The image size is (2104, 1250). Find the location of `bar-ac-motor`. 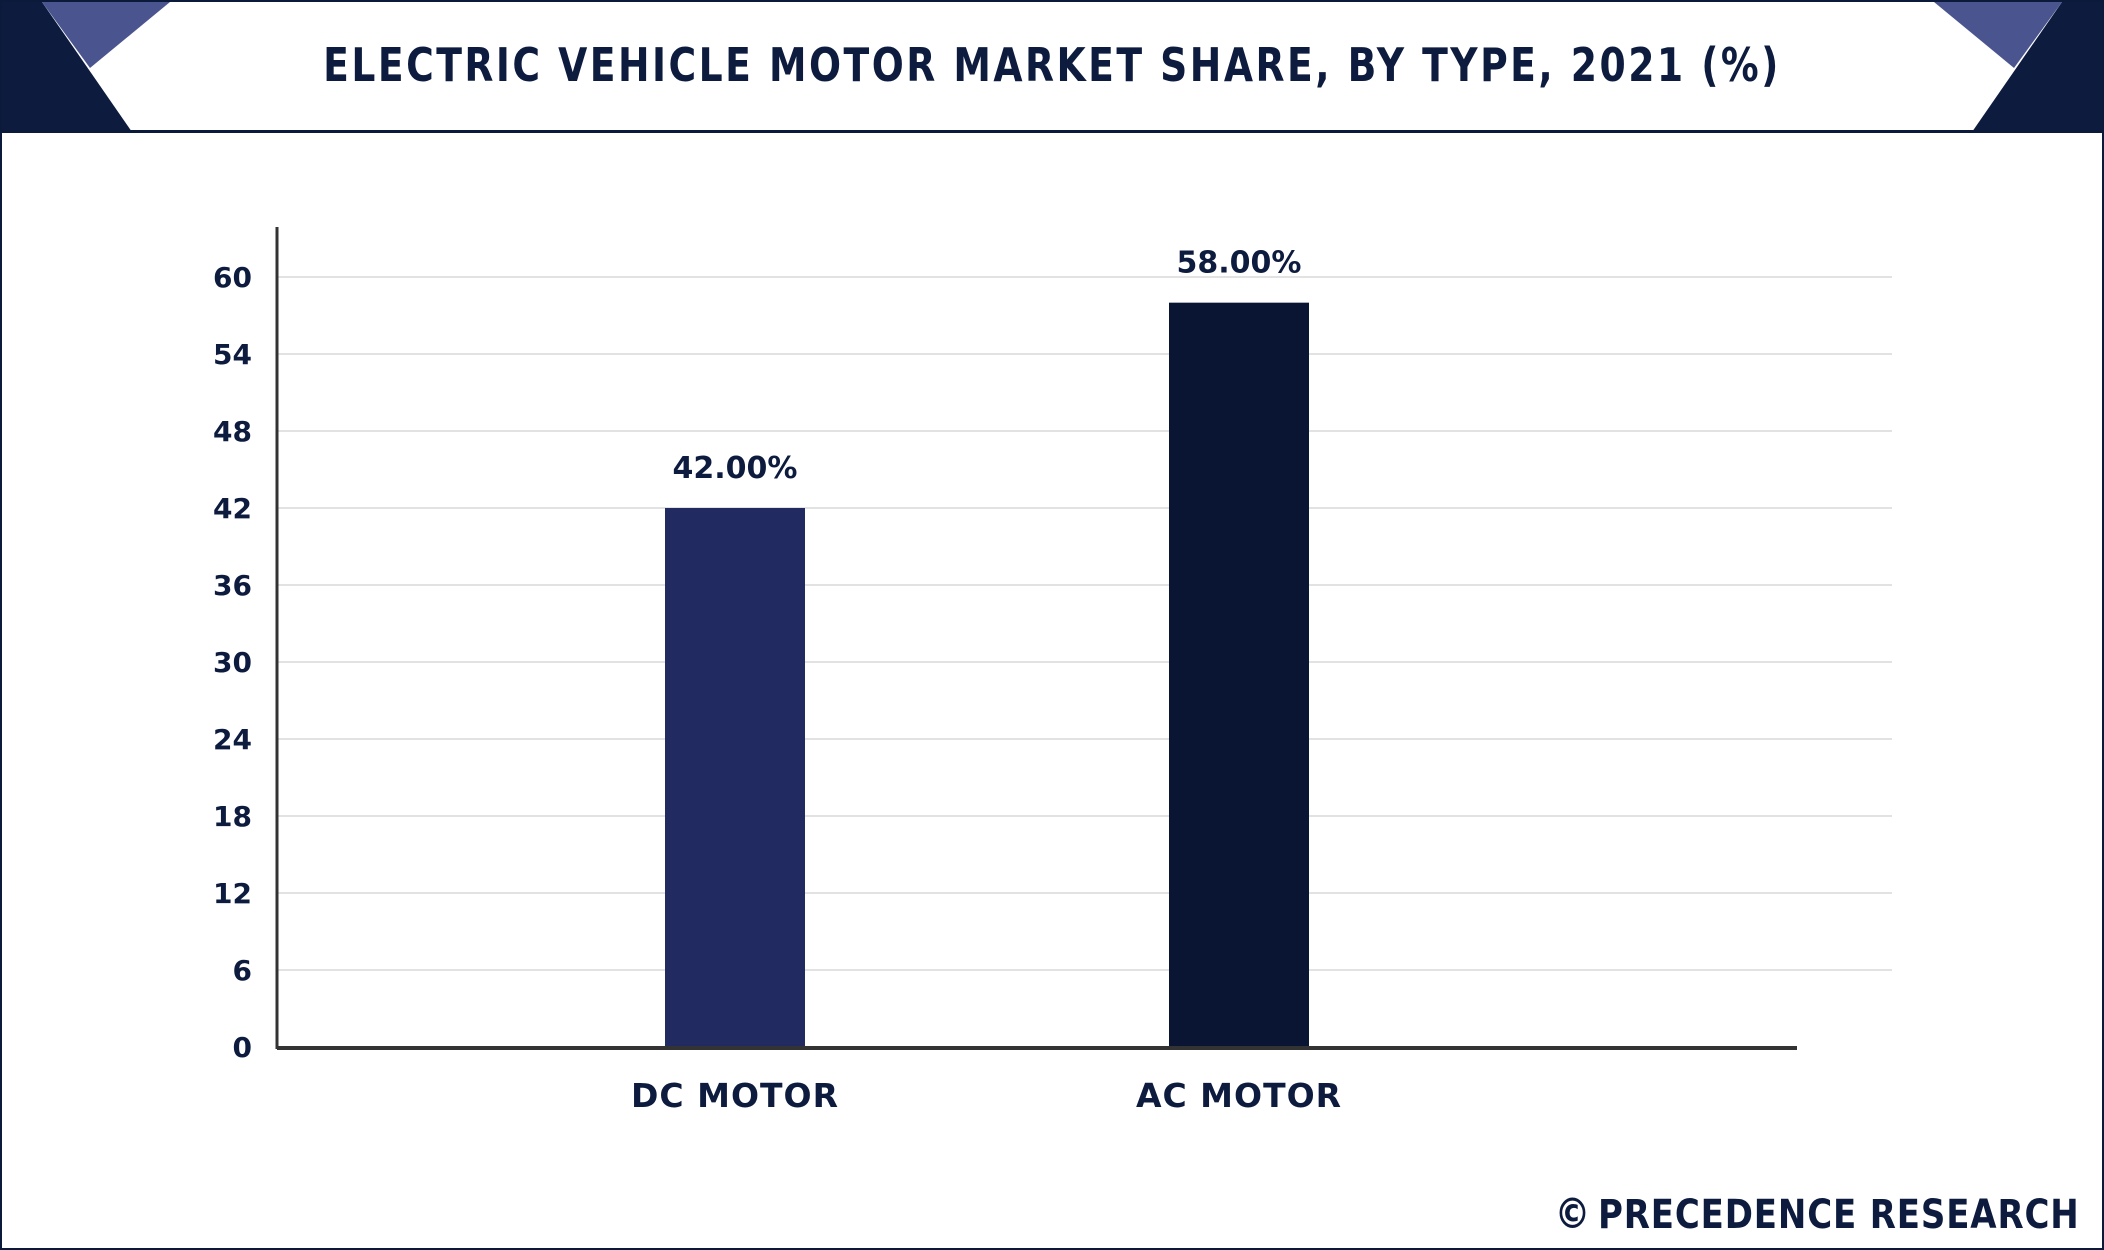

bar-ac-motor is located at coordinates (1239, 675).